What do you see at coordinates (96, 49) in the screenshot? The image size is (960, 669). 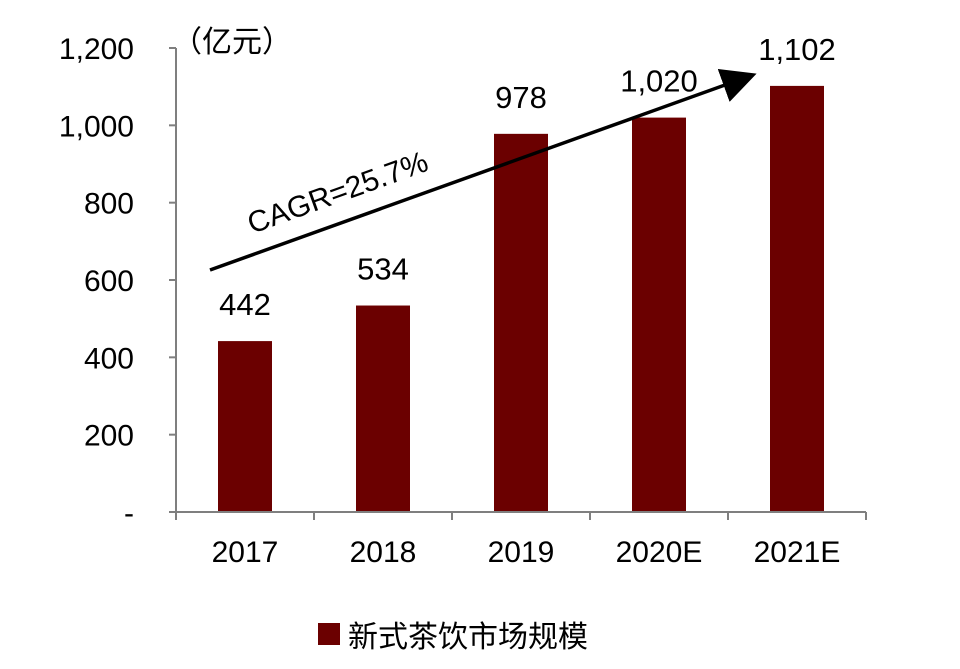 I see `y-tick-label: 1,200` at bounding box center [96, 49].